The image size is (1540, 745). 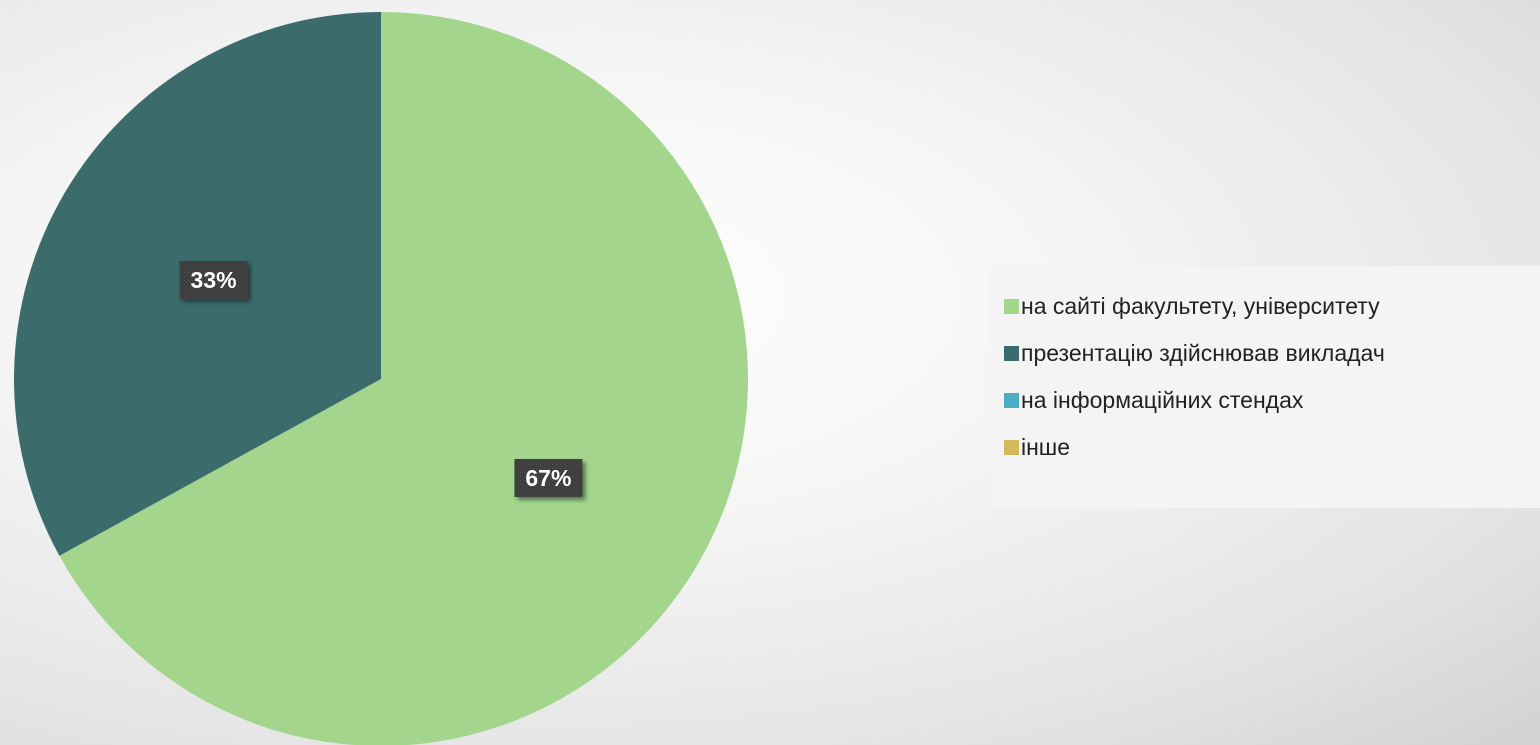 I want to click on legend-item-stands: на інформаційних стендах, so click(x=1272, y=400).